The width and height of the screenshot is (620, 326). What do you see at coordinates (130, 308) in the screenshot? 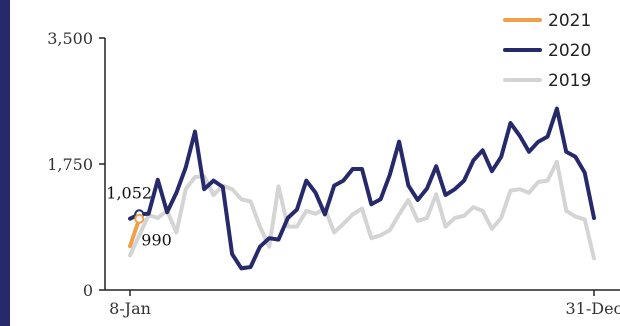
I see `x-tick-label: 8-Jan` at bounding box center [130, 308].